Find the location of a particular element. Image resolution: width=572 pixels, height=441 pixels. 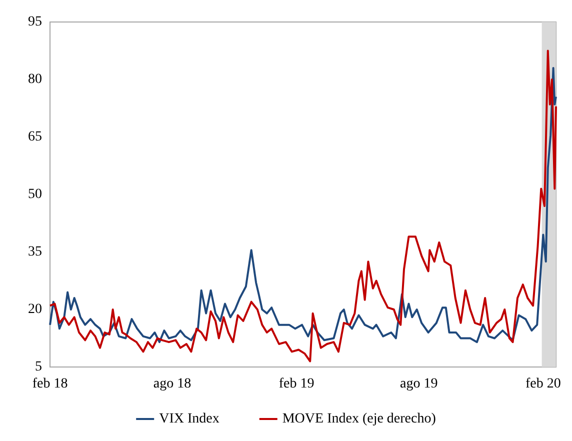

x-tick-label: feb 20 is located at coordinates (543, 384).